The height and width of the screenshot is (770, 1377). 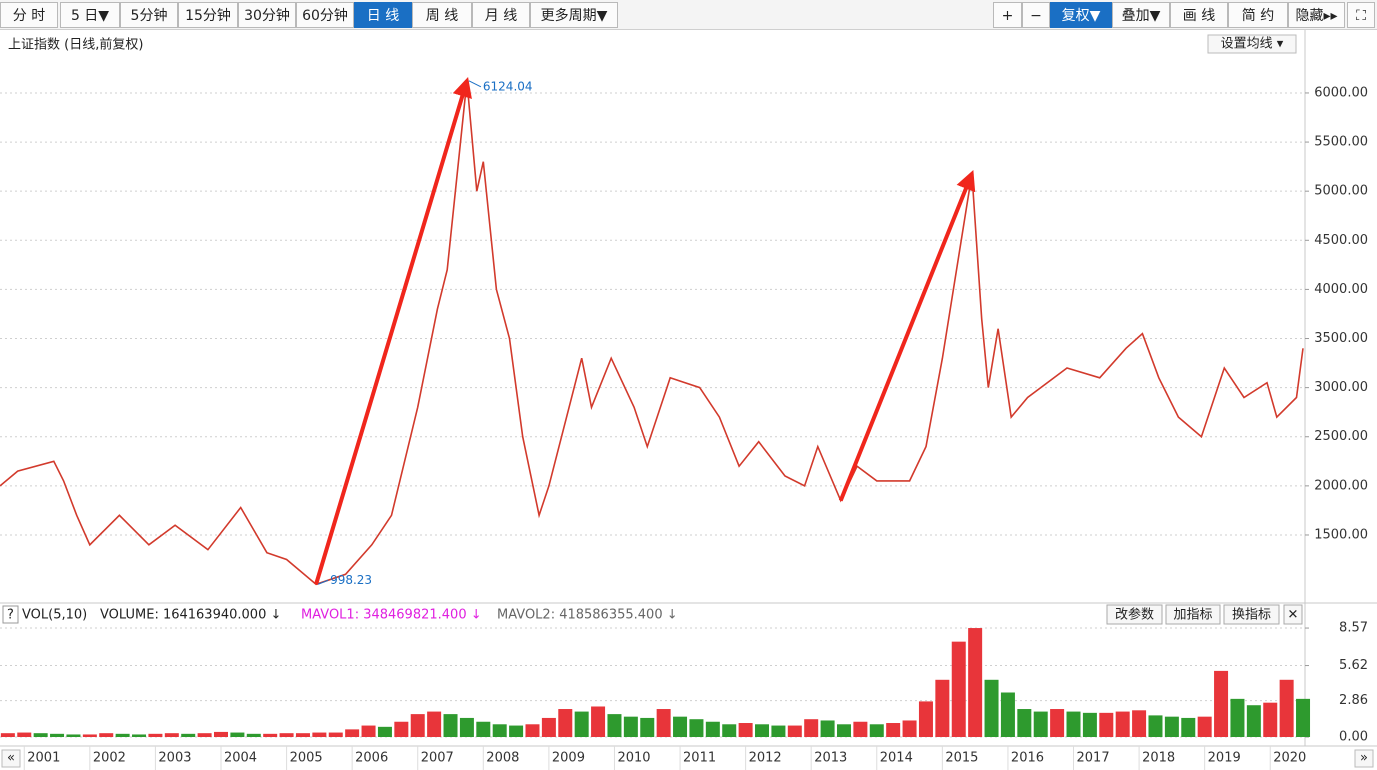 What do you see at coordinates (149, 15) in the screenshot?
I see `toolbar-button: 5分钟` at bounding box center [149, 15].